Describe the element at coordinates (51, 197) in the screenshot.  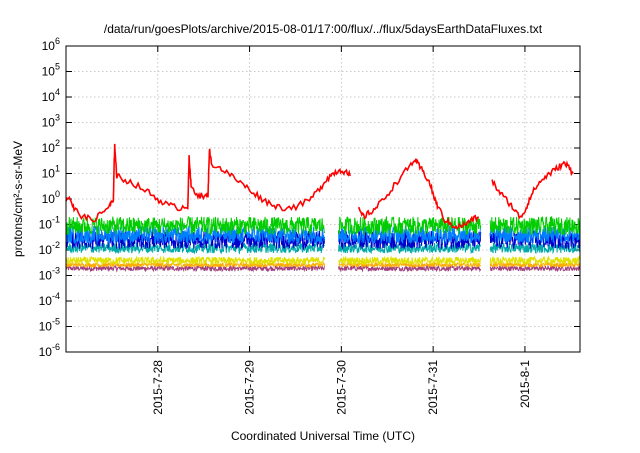
I see `y-tick-label: 10⁰` at that location.